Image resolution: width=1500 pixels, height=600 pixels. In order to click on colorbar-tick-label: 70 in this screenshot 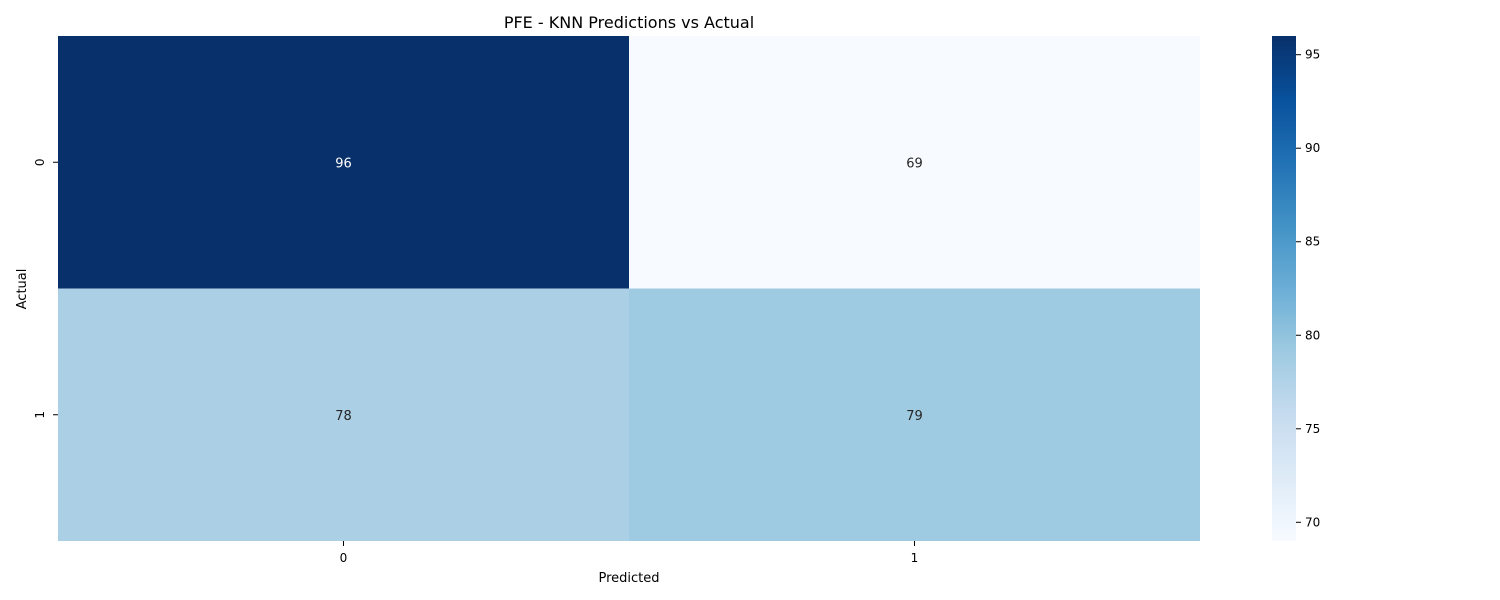, I will do `click(1312, 522)`.